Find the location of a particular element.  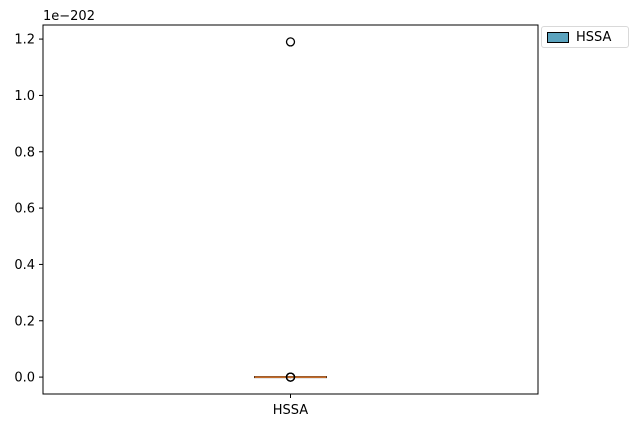

y-tick-label: 1.2 is located at coordinates (24, 40).